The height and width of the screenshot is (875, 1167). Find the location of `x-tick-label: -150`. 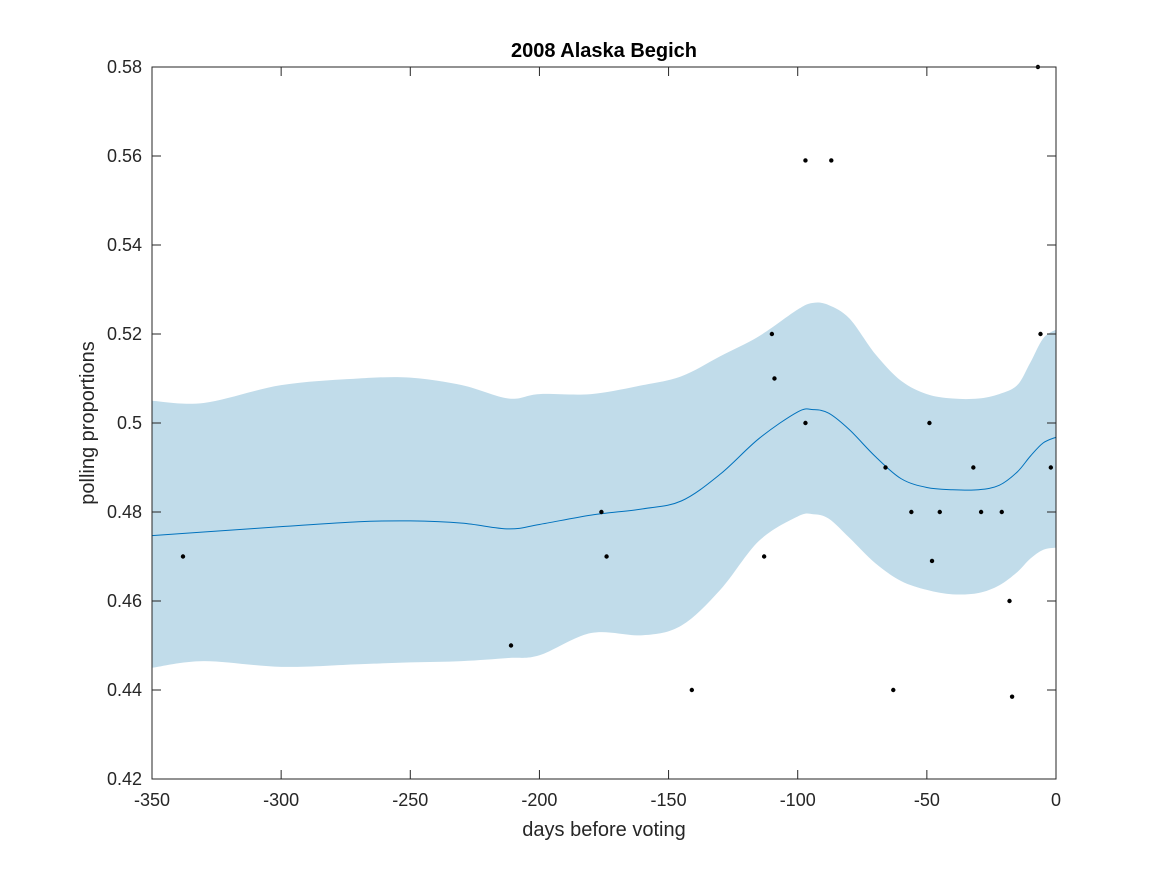

x-tick-label: -150 is located at coordinates (669, 800).